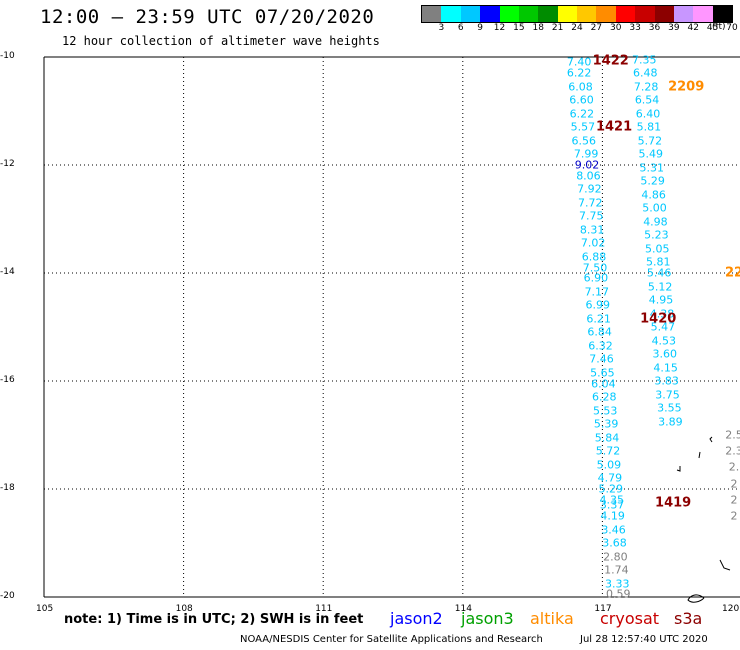  I want to click on wave-height-value: 6.08, so click(580, 87).